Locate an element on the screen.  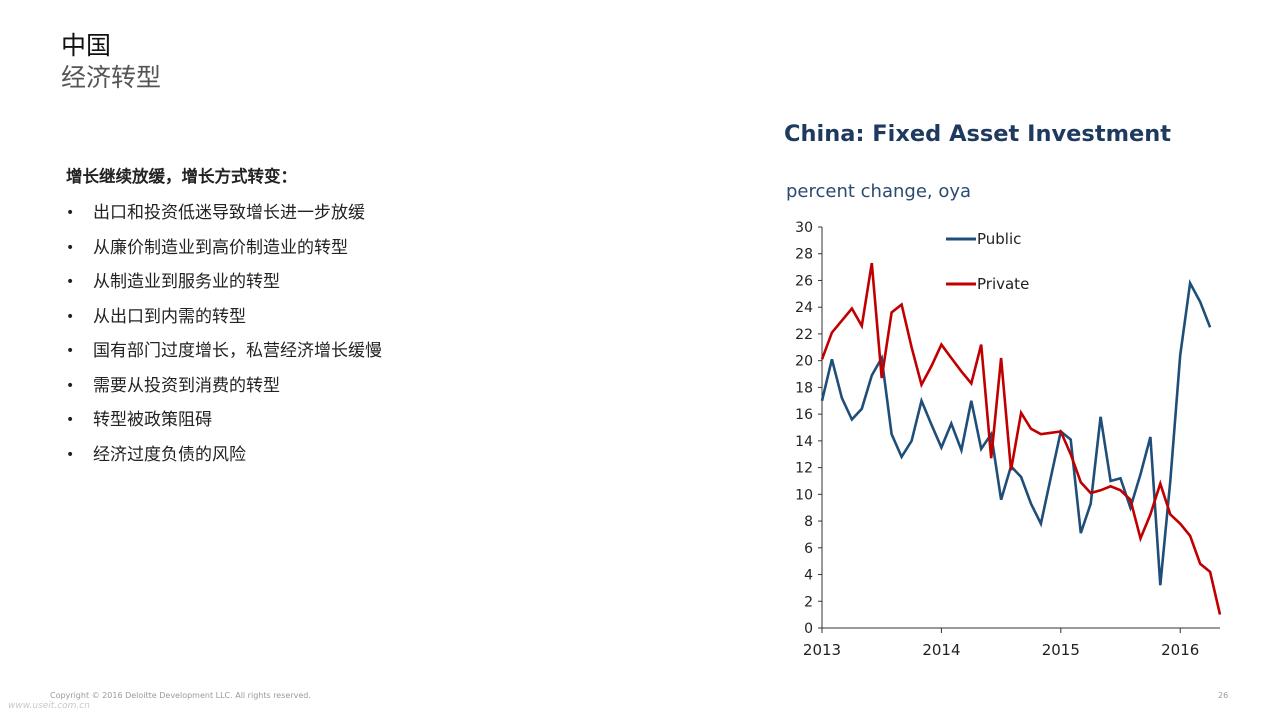
y-tick-label: 20 is located at coordinates (804, 362).